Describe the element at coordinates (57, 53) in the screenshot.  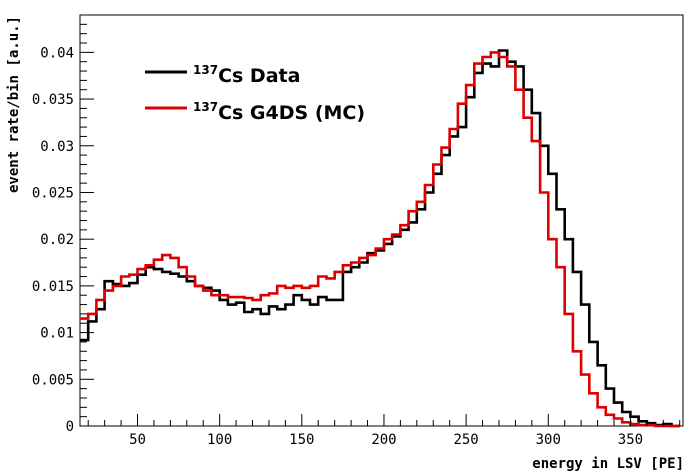
I see `y-tick-label: 0.04` at that location.